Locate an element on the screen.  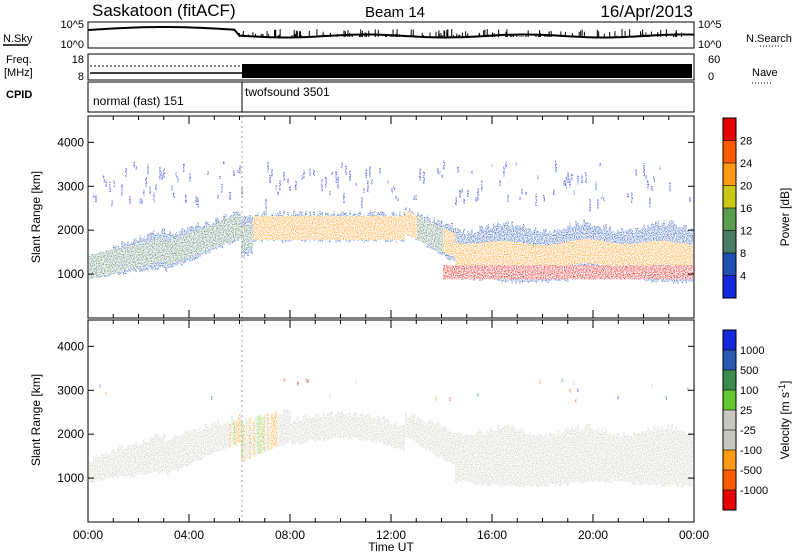
x-tick-label: 00:00 is located at coordinates (88, 535).